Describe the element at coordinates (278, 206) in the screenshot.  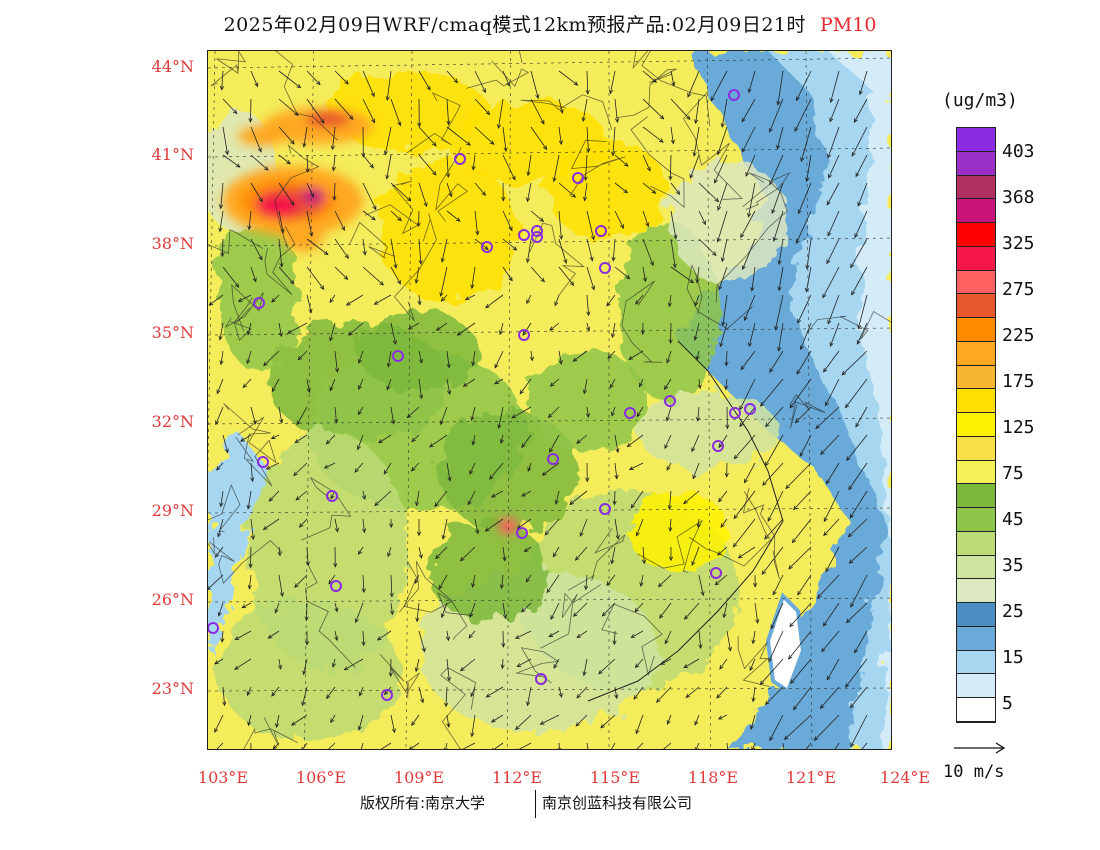
I see `pollution-hotspot` at that location.